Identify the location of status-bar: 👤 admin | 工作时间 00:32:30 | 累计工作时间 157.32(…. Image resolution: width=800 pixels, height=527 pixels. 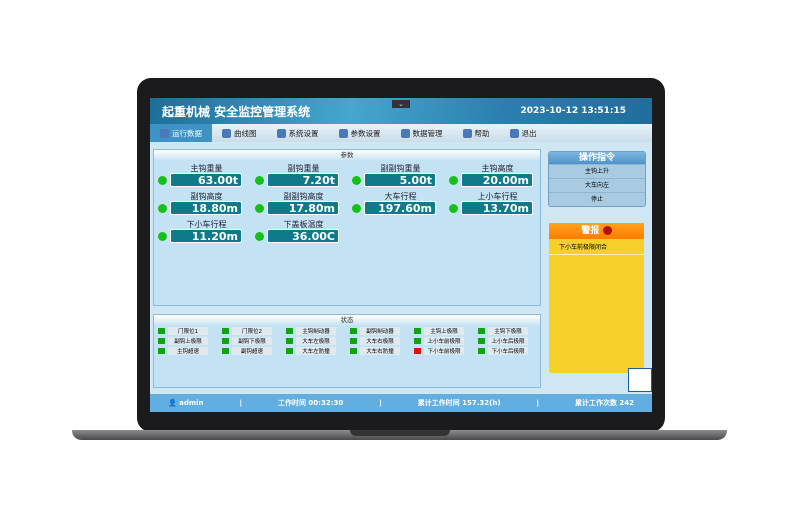
(401, 403).